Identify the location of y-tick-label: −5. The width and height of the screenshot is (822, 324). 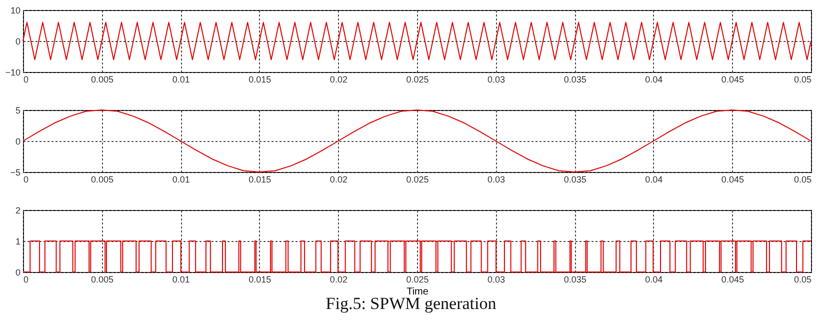
(15, 173).